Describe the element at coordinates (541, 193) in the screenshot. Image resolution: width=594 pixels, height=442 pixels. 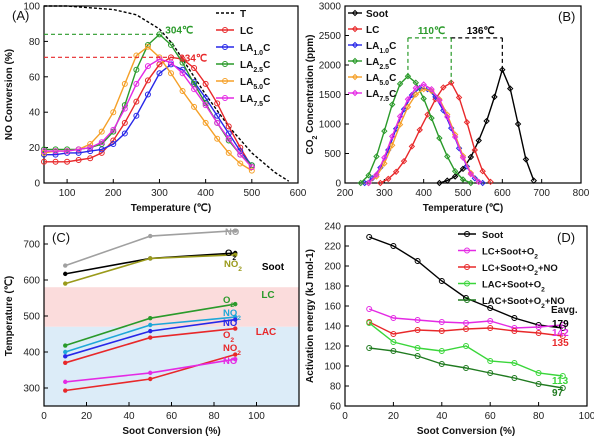
I see `x-tick-label: 700` at that location.